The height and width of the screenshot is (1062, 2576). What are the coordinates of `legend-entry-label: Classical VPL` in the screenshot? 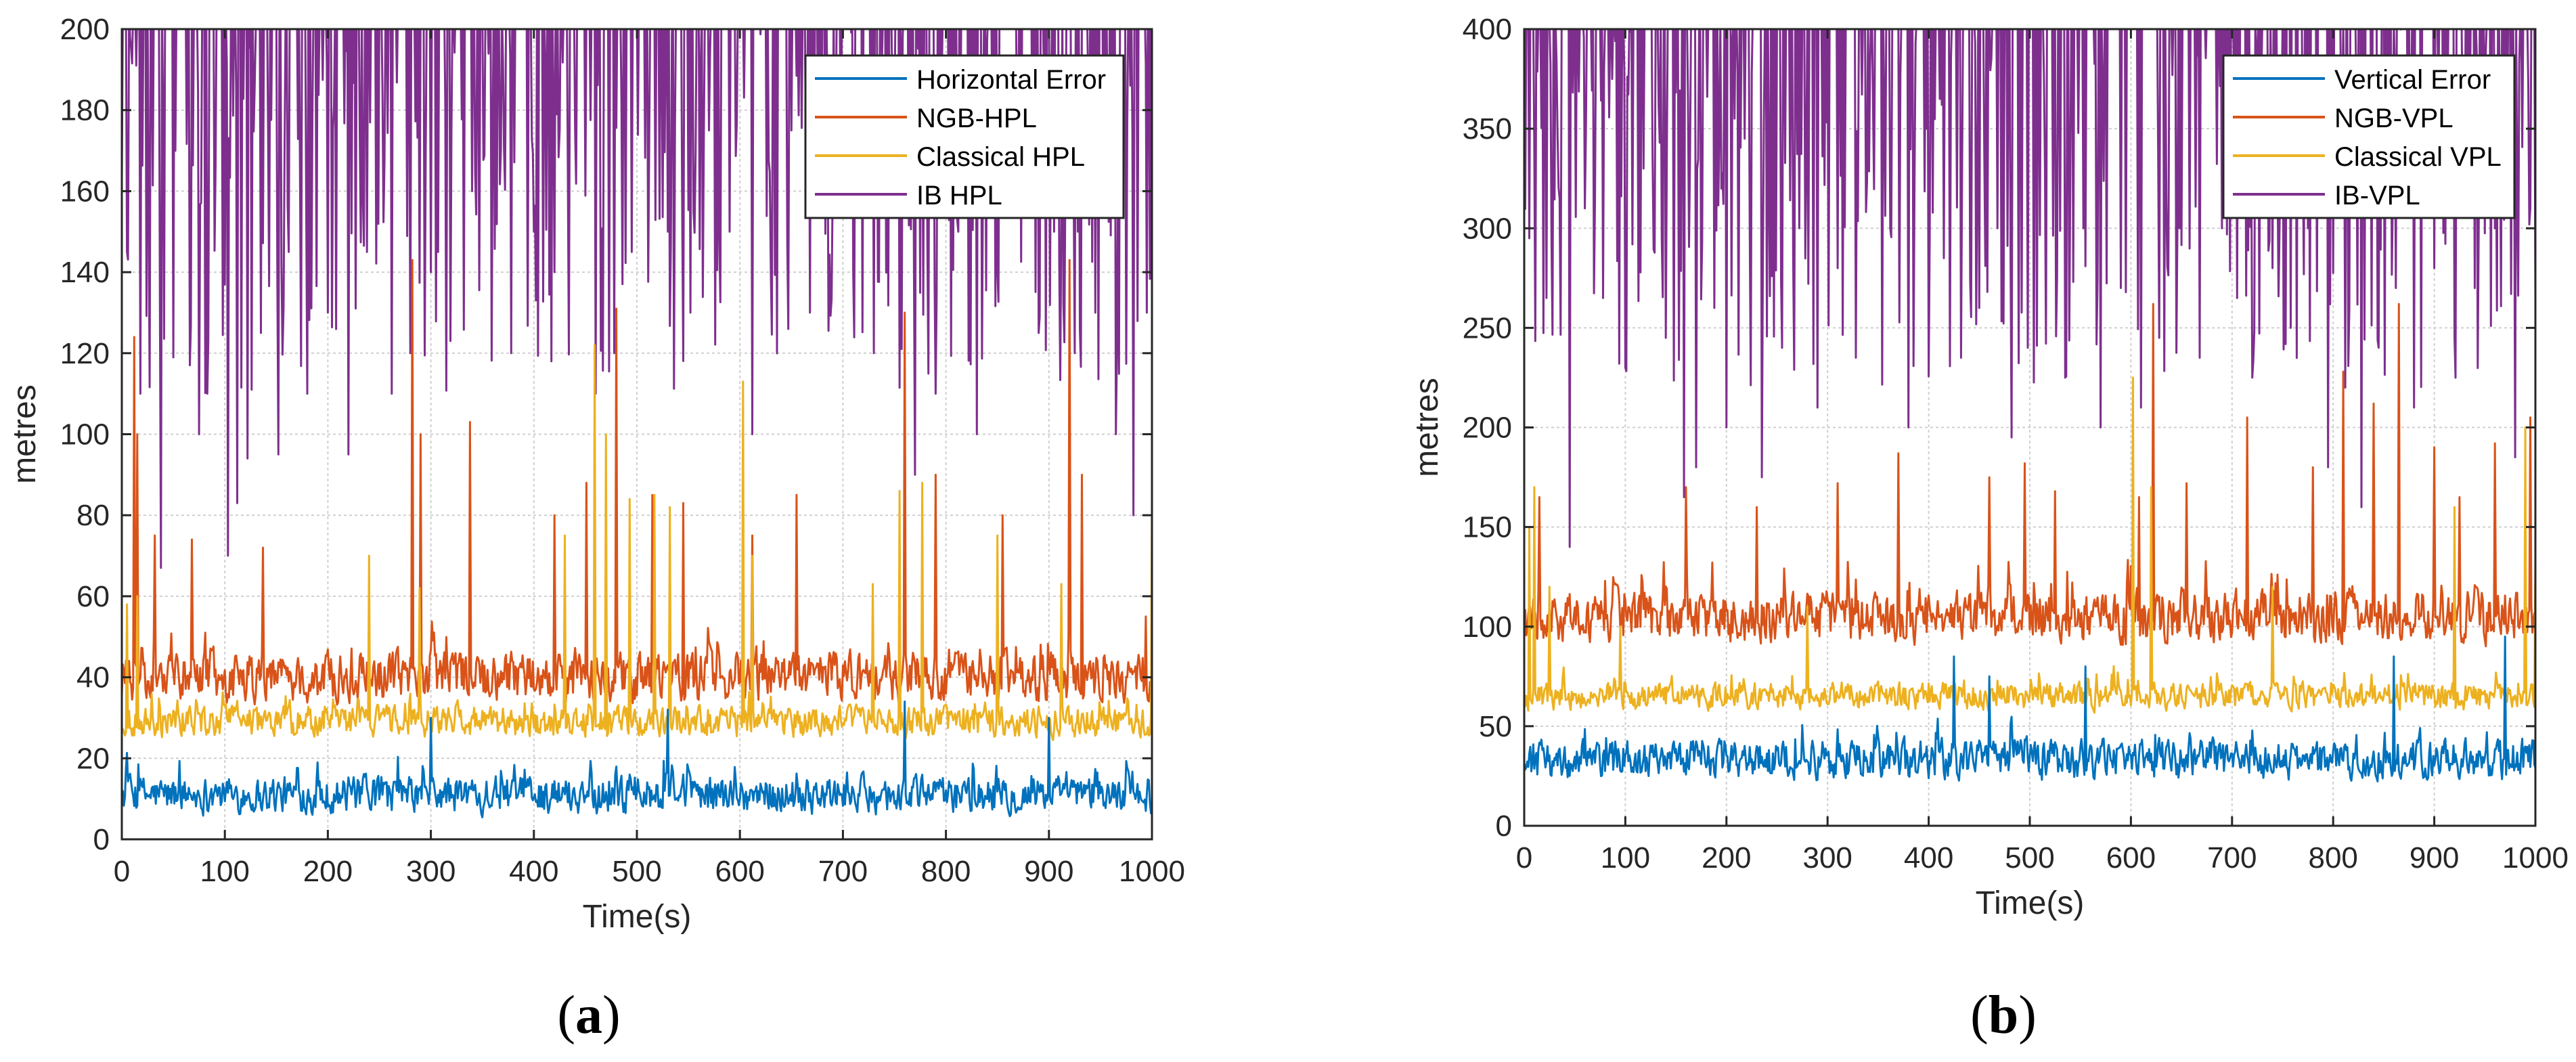 It's located at (2418, 157).